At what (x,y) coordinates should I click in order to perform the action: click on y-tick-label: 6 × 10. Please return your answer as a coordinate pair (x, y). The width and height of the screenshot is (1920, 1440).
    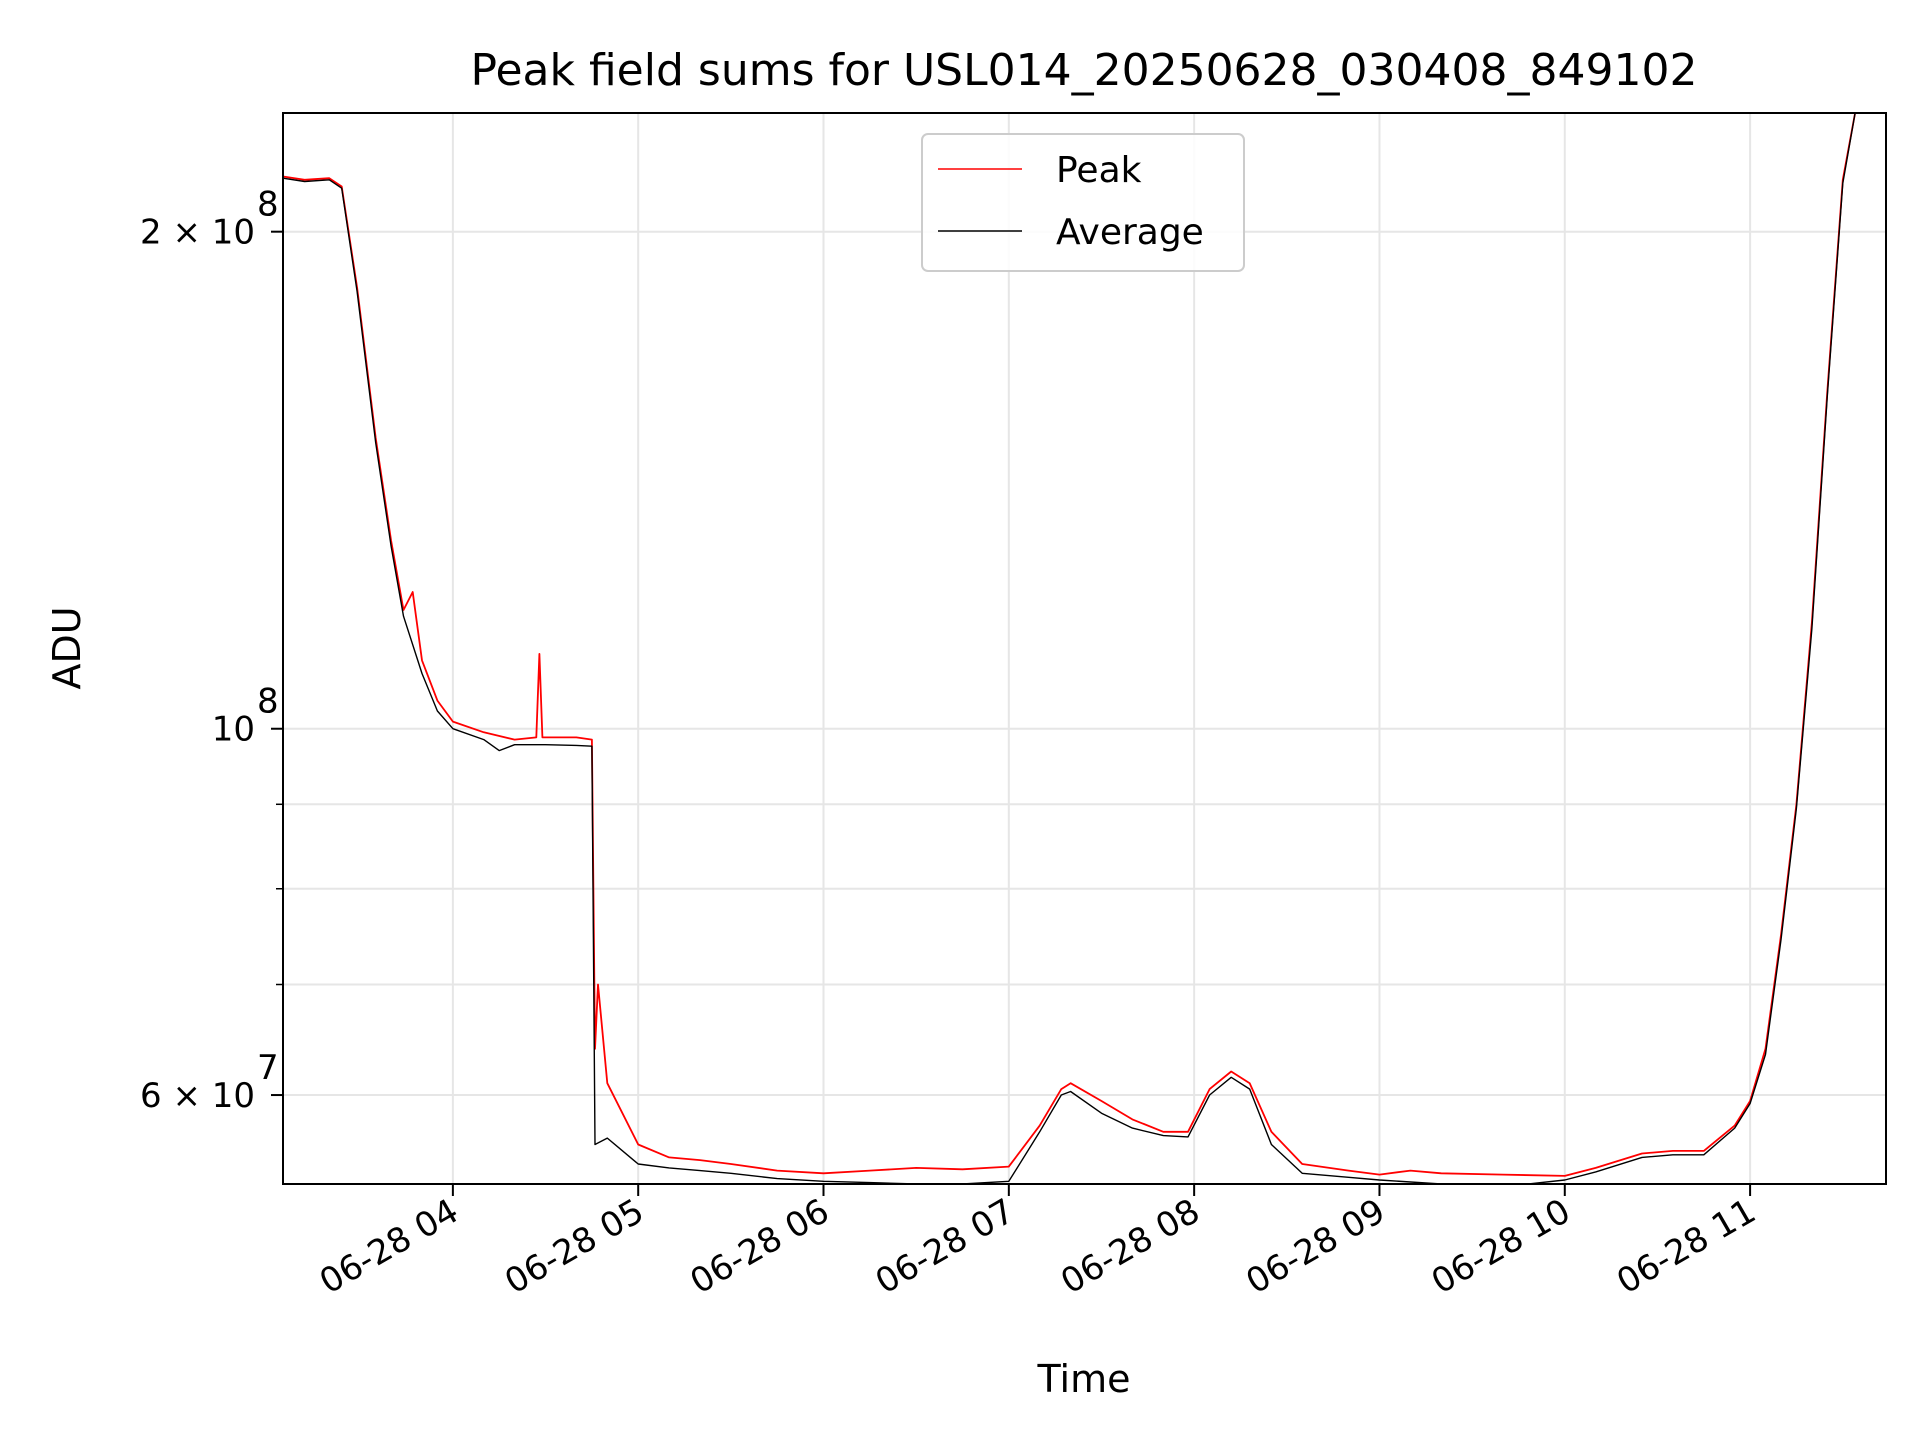
    Looking at the image, I should click on (197, 1096).